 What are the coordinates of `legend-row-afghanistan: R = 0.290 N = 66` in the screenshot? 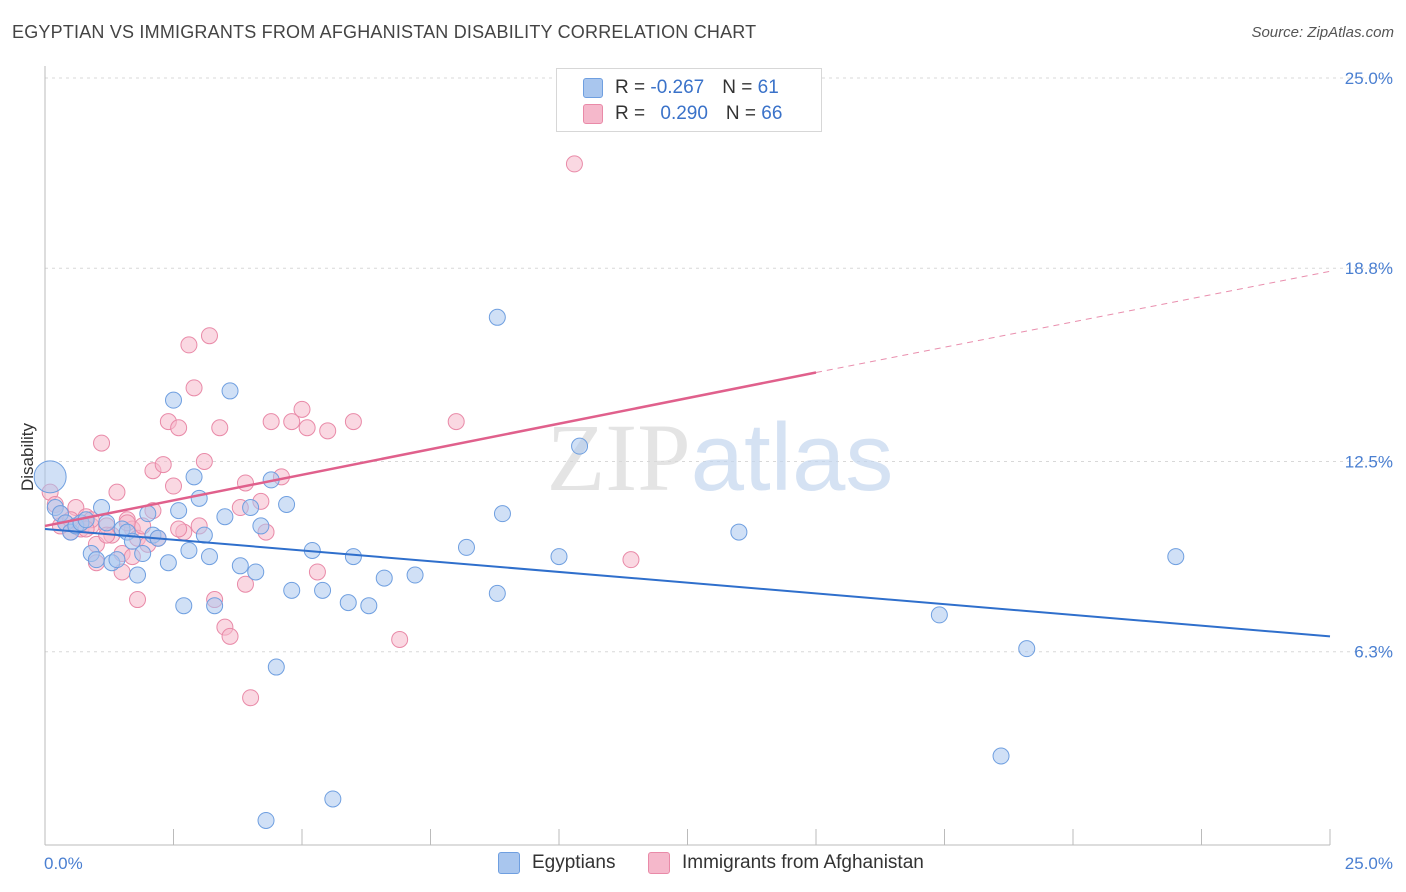 It's located at (682, 114).